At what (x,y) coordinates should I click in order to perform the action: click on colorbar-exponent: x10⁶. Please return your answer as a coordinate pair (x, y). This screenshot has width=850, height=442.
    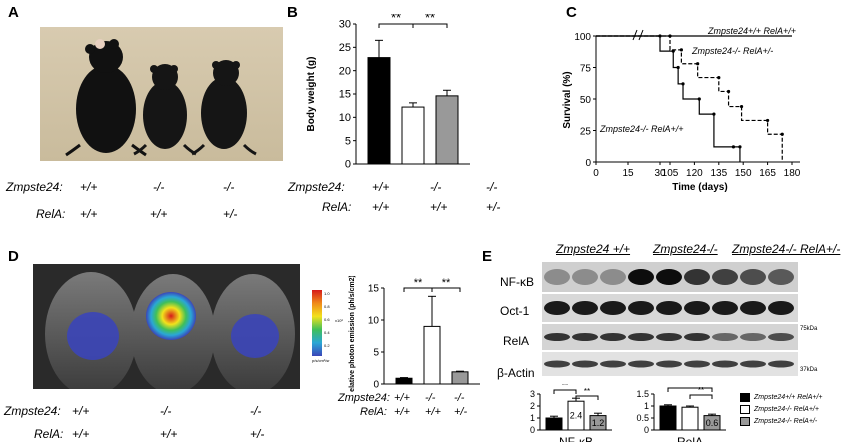
    Looking at the image, I should click on (339, 320).